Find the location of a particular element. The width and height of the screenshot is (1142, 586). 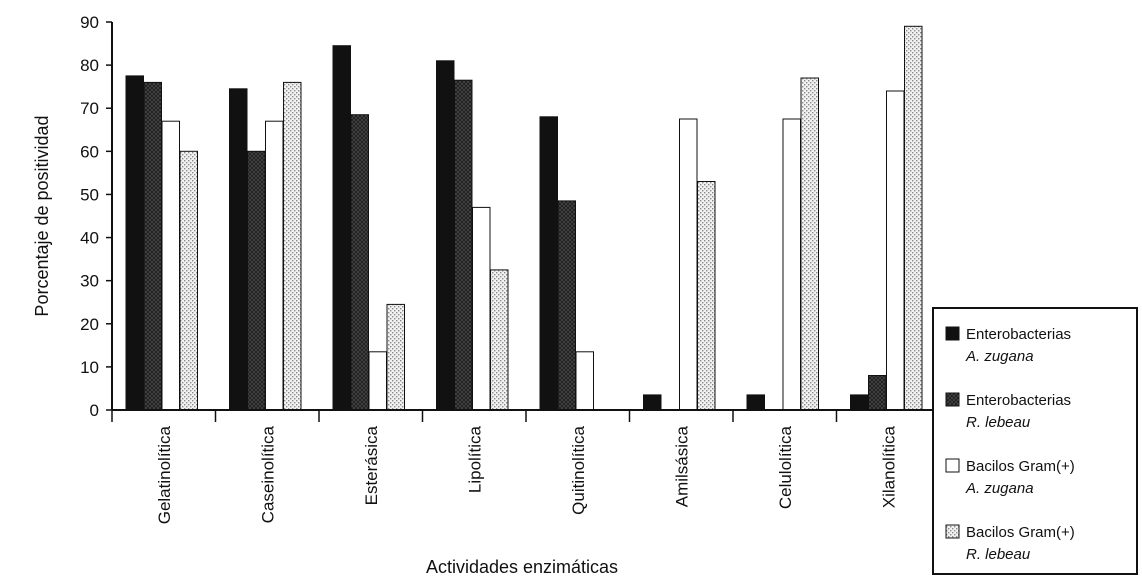

y-tick-label: 70 is located at coordinates (89, 108).